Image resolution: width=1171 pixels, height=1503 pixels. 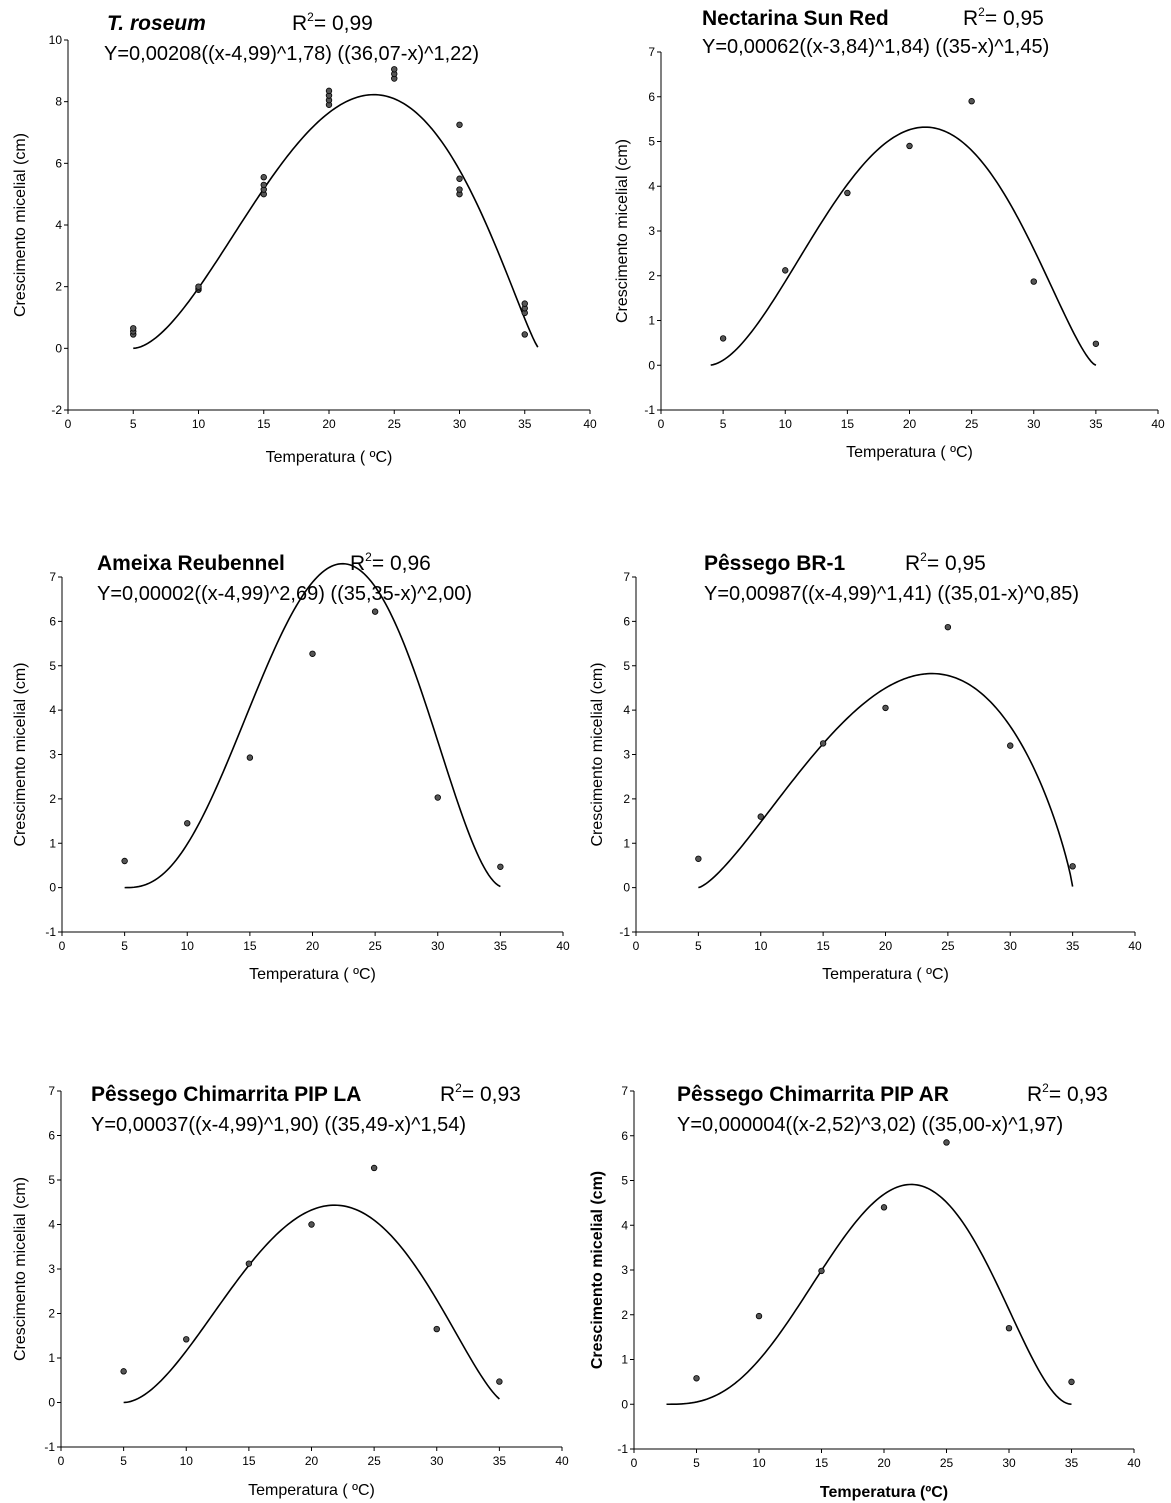 What do you see at coordinates (813, 1094) in the screenshot?
I see `chart-title: Pêssego Chimarrita PIP AR` at bounding box center [813, 1094].